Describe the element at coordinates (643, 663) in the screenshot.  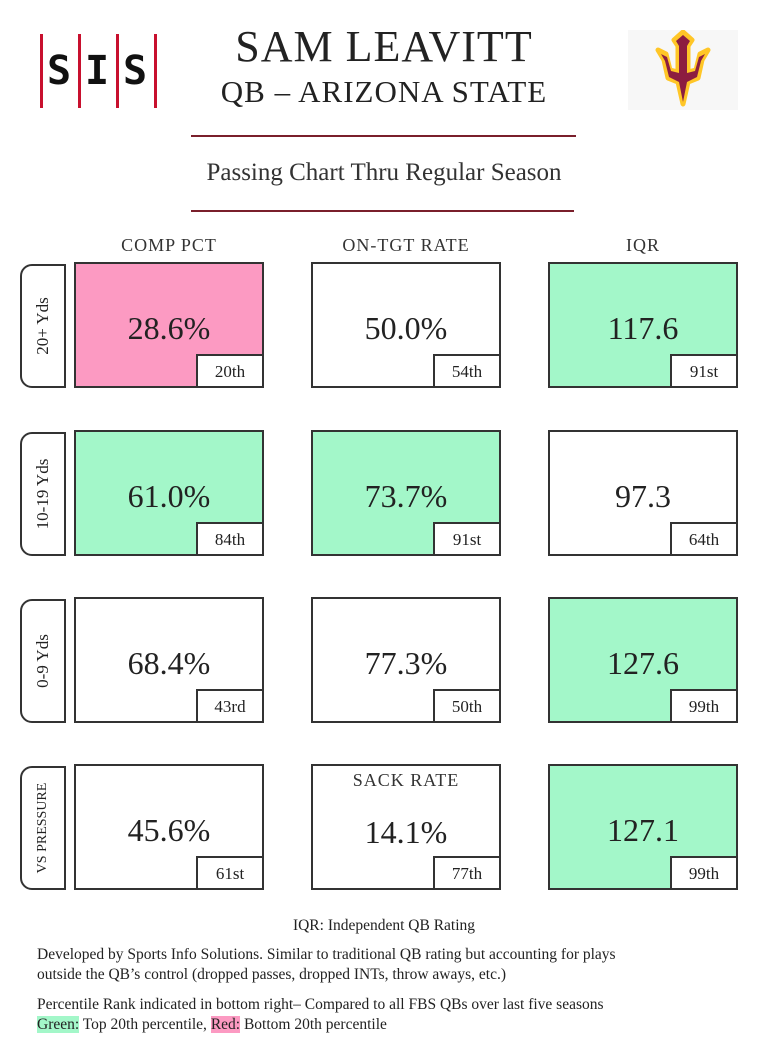
I see `stat-value: 127.6` at that location.